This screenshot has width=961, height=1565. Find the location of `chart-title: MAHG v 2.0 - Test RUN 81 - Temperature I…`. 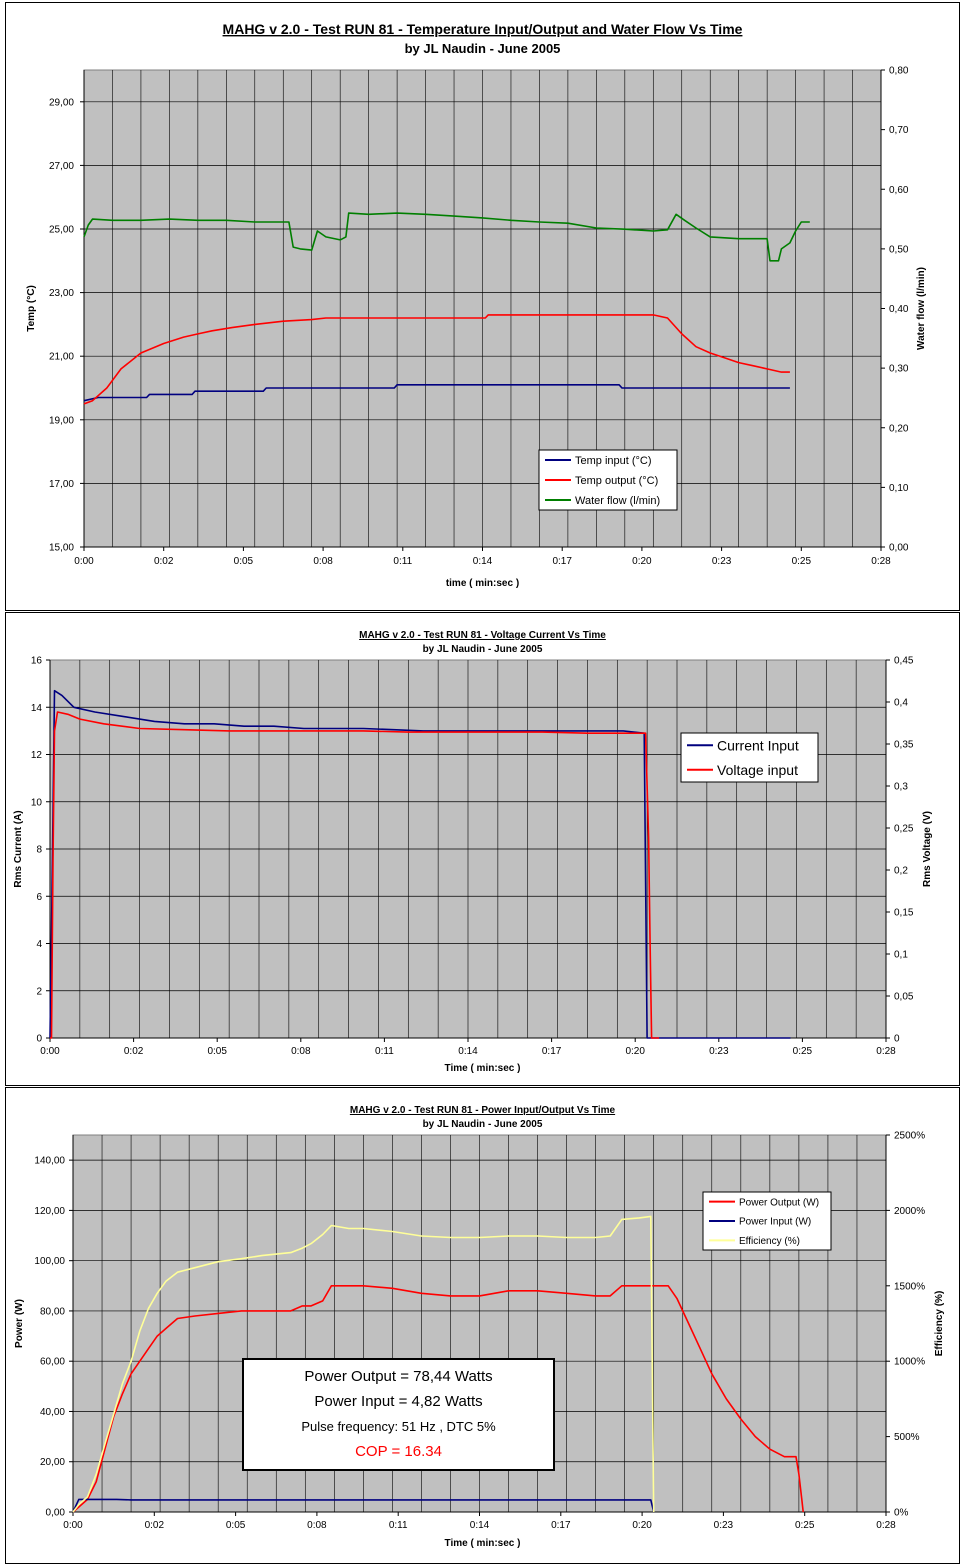

chart-title: MAHG v 2.0 - Test RUN 81 - Temperature I… is located at coordinates (483, 29).